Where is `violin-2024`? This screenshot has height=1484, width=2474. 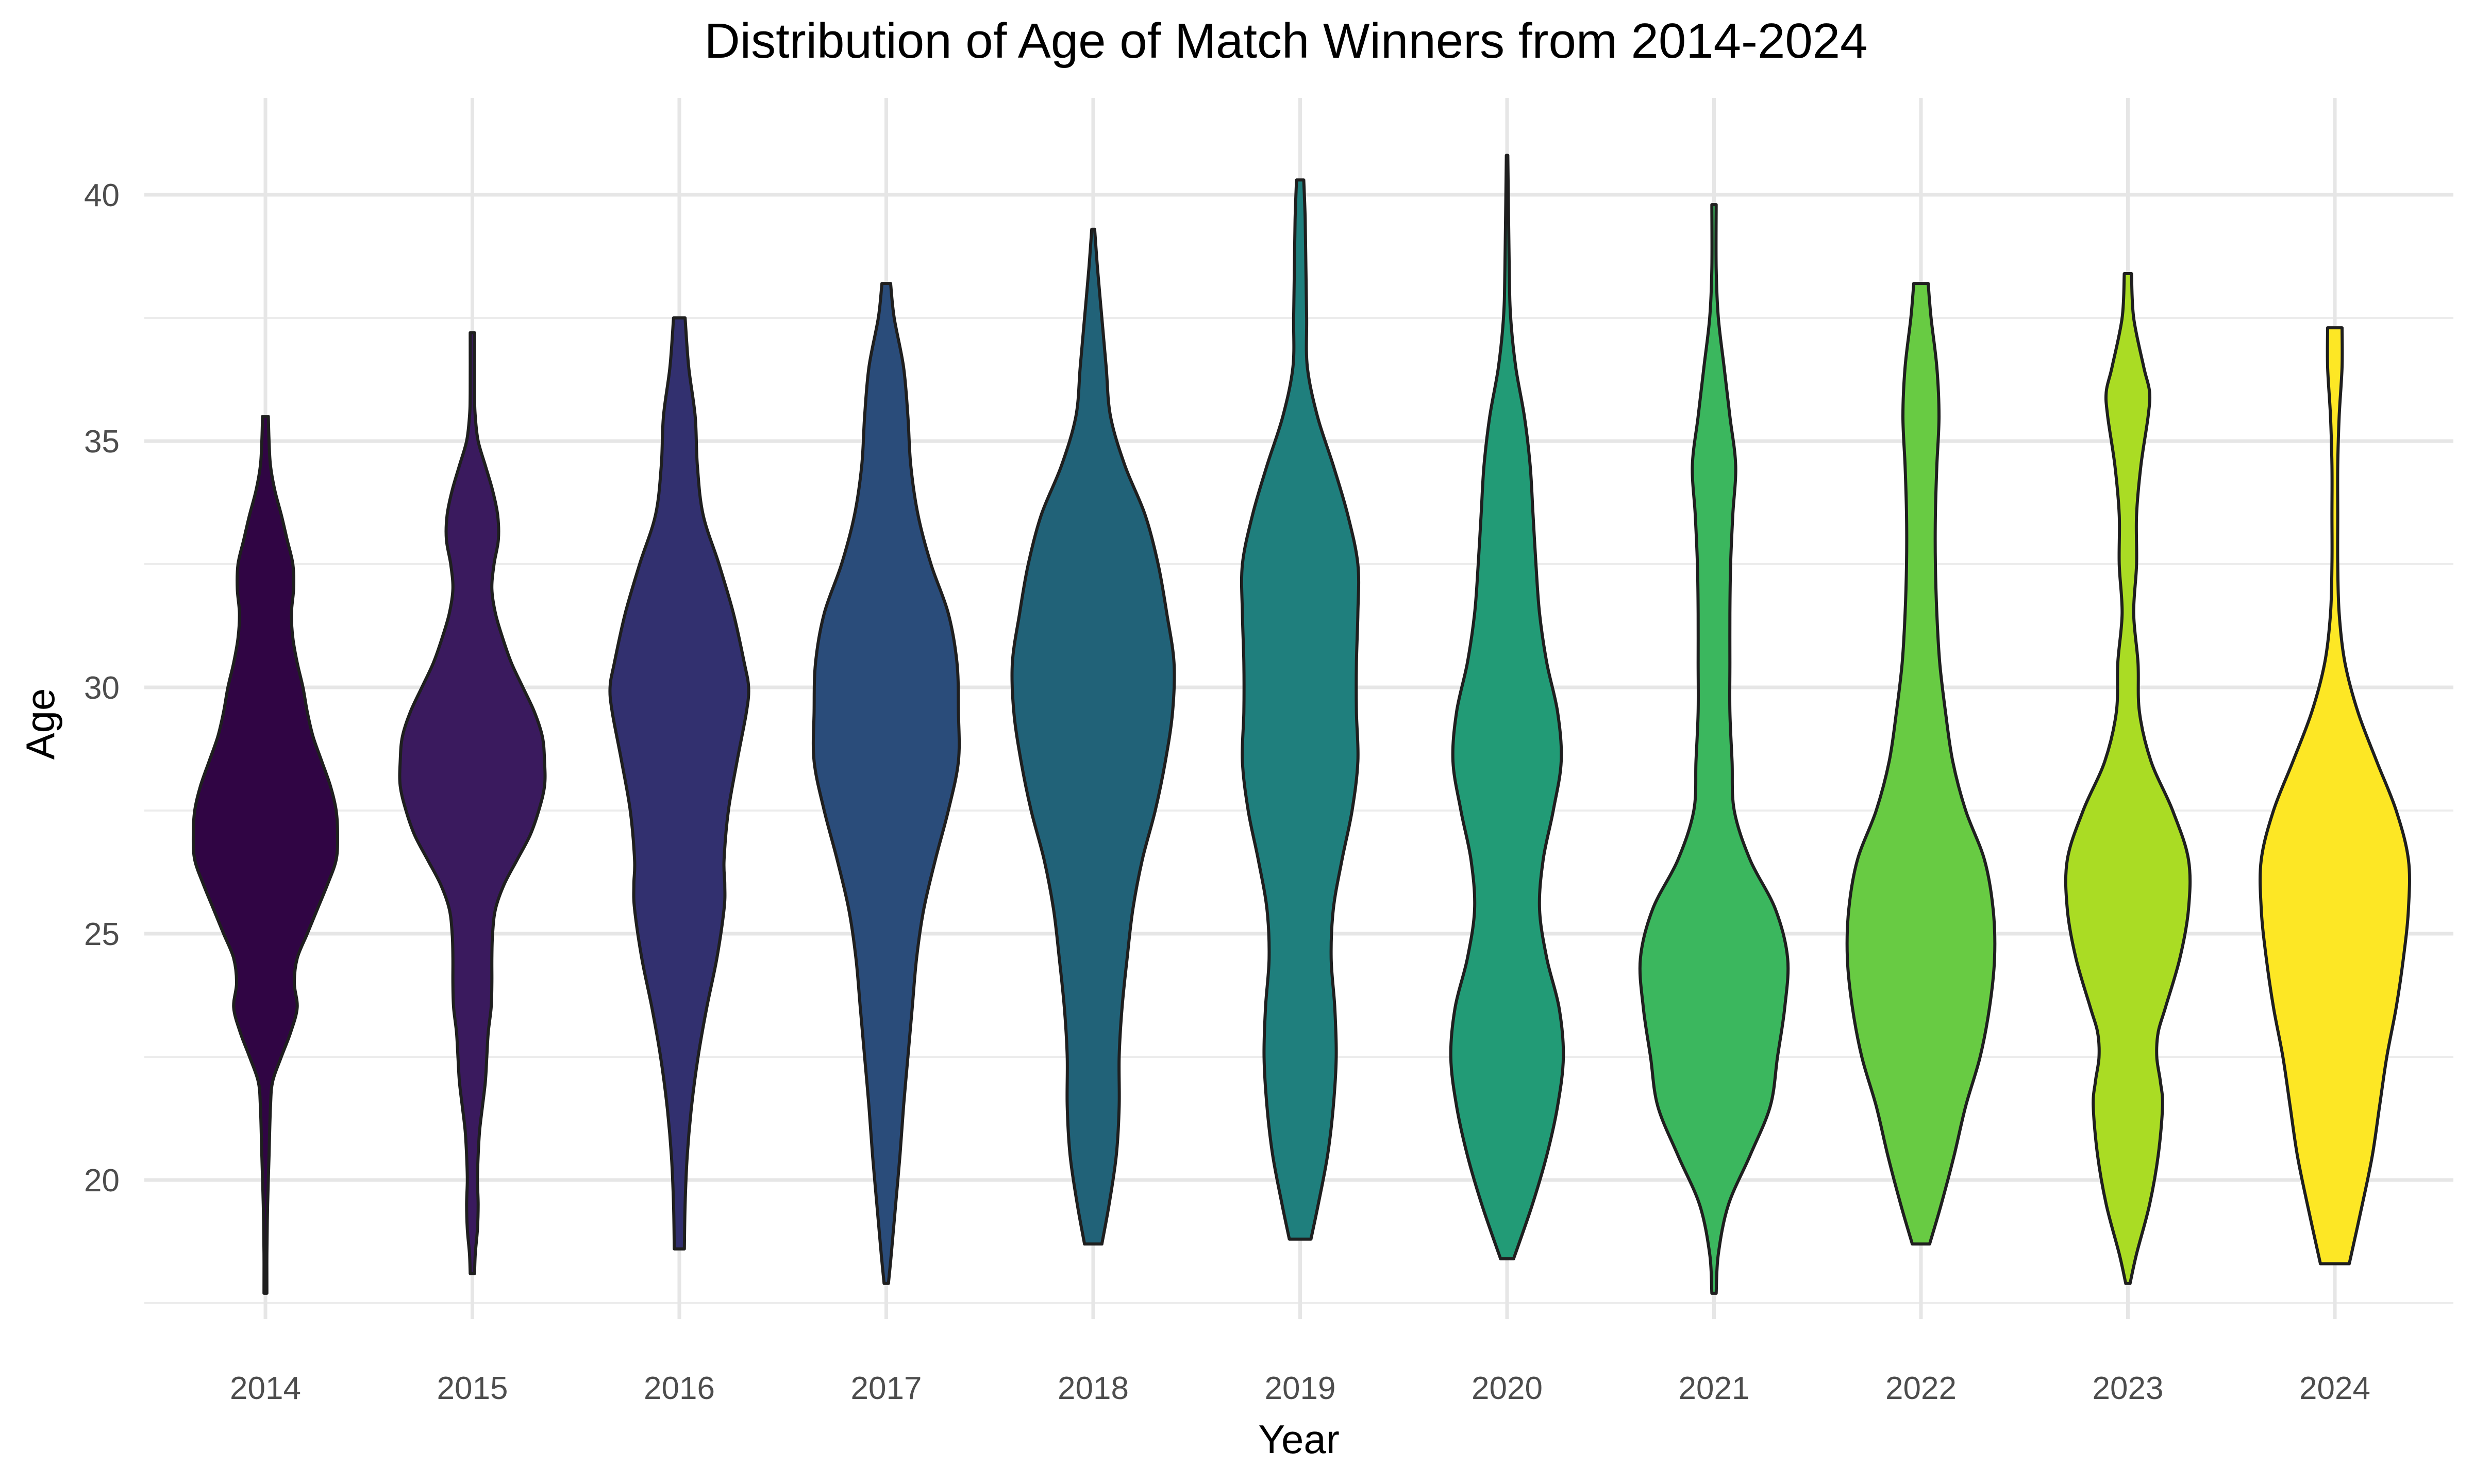
violin-2024 is located at coordinates (2335, 796).